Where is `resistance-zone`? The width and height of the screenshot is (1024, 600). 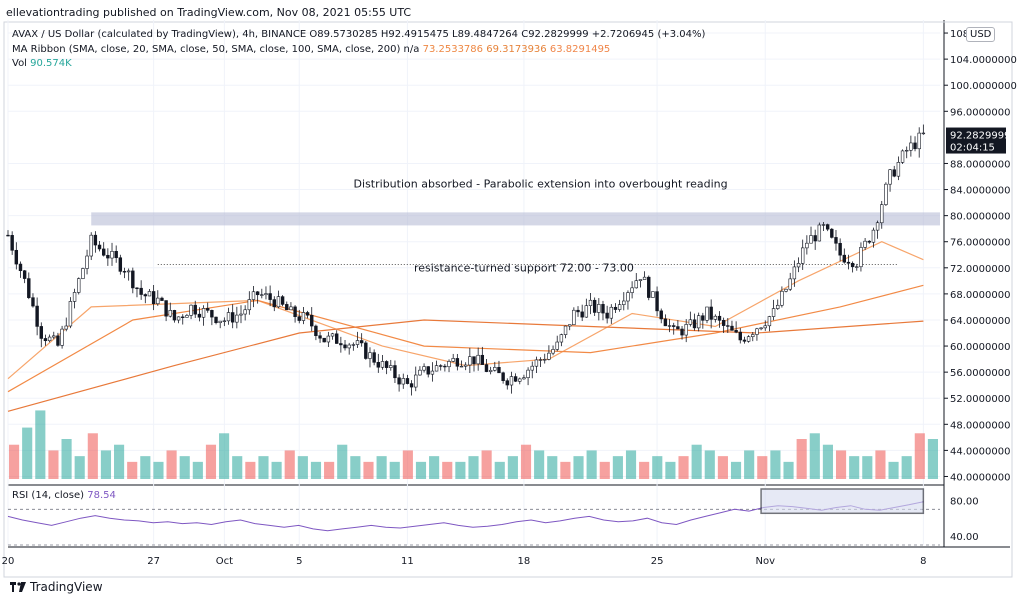
resistance-zone is located at coordinates (515, 219).